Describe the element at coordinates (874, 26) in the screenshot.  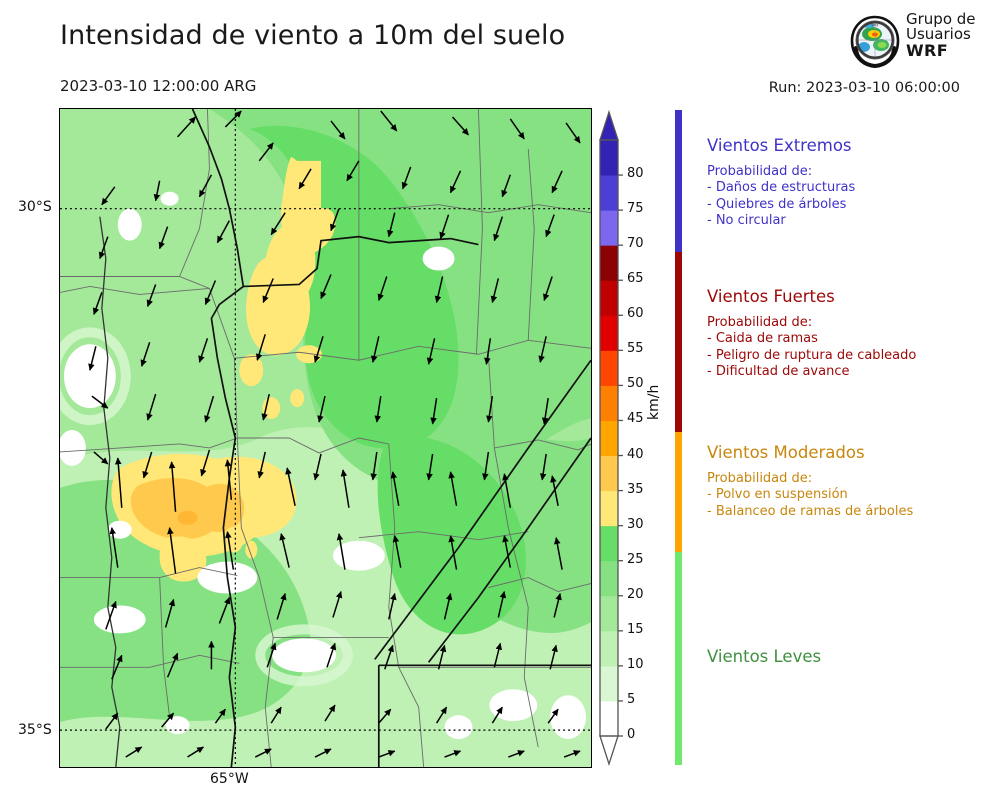
I see `svg-text: WRF` at that location.